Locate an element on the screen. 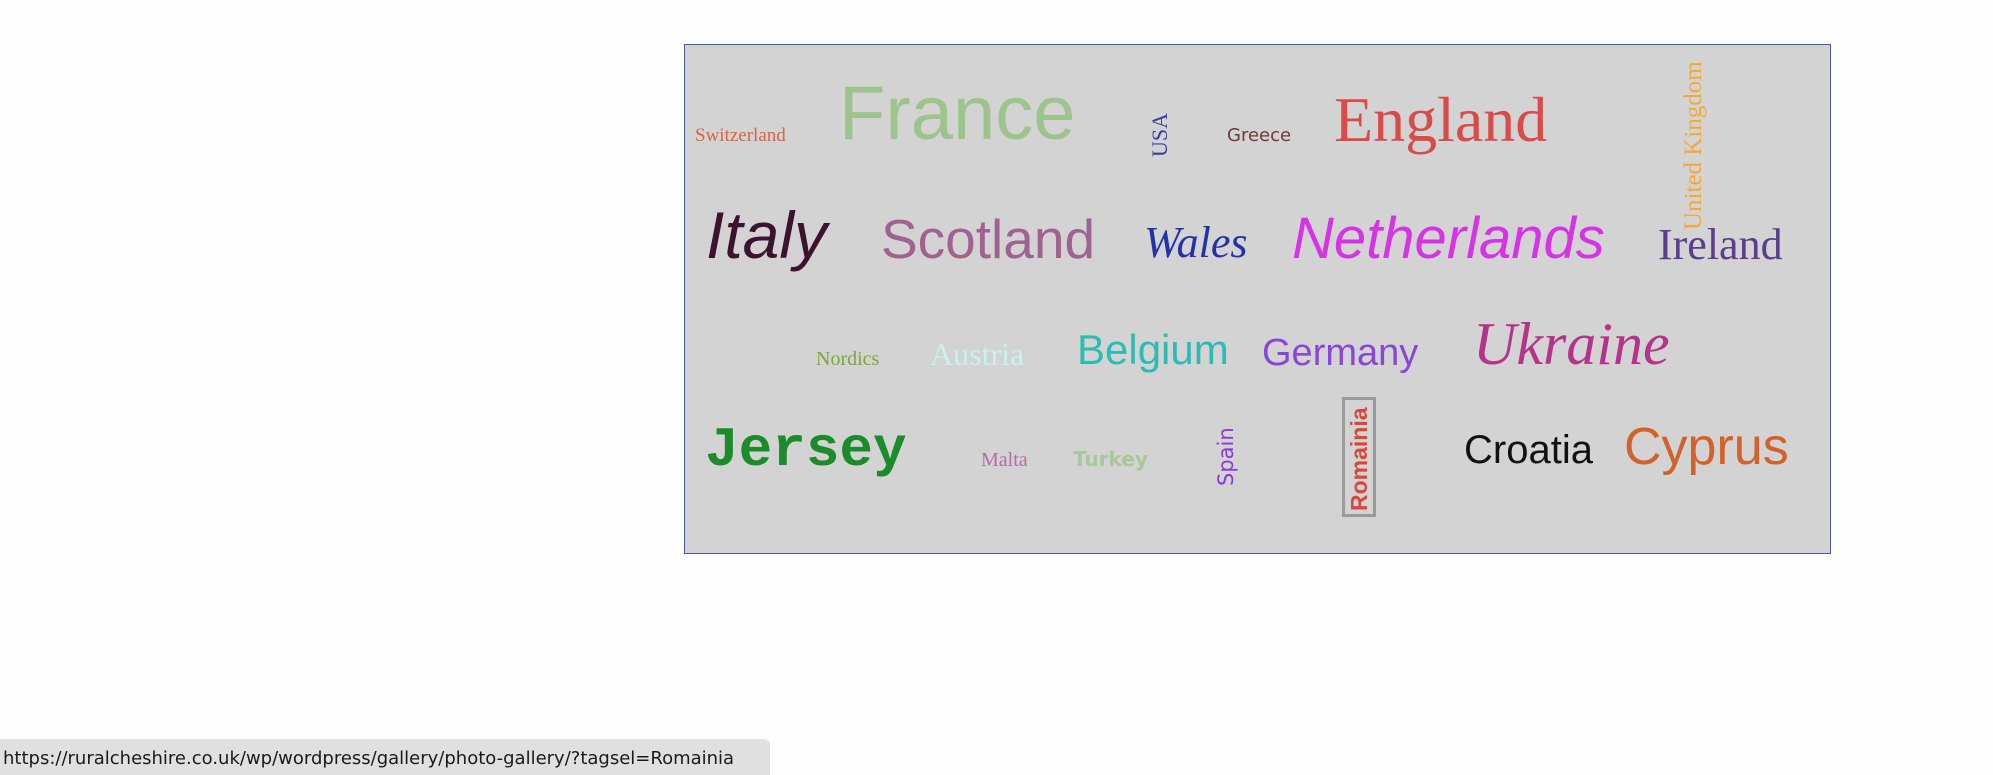 Image resolution: width=1993 pixels, height=775 pixels. tag-malta: Malta is located at coordinates (1004, 460).